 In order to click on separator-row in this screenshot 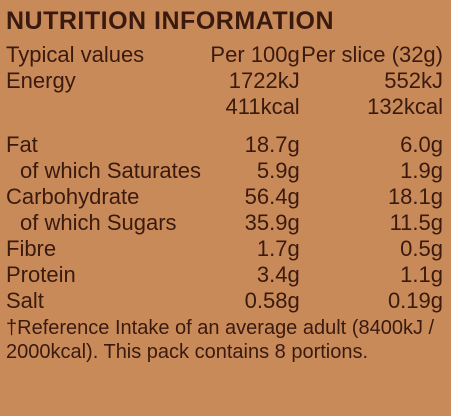, I will do `click(224, 126)`.